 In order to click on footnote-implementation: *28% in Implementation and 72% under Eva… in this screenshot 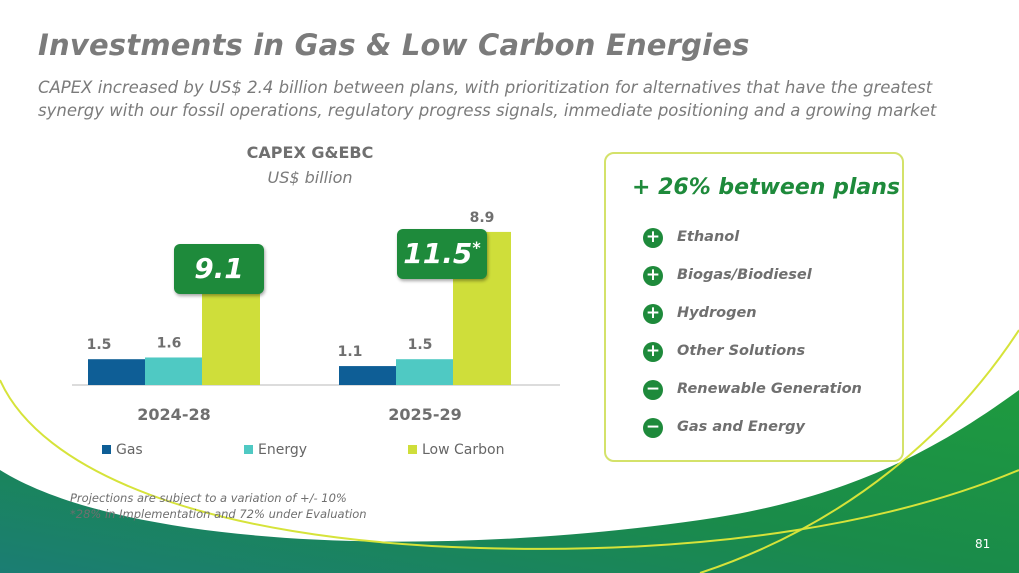, I will do `click(218, 514)`.